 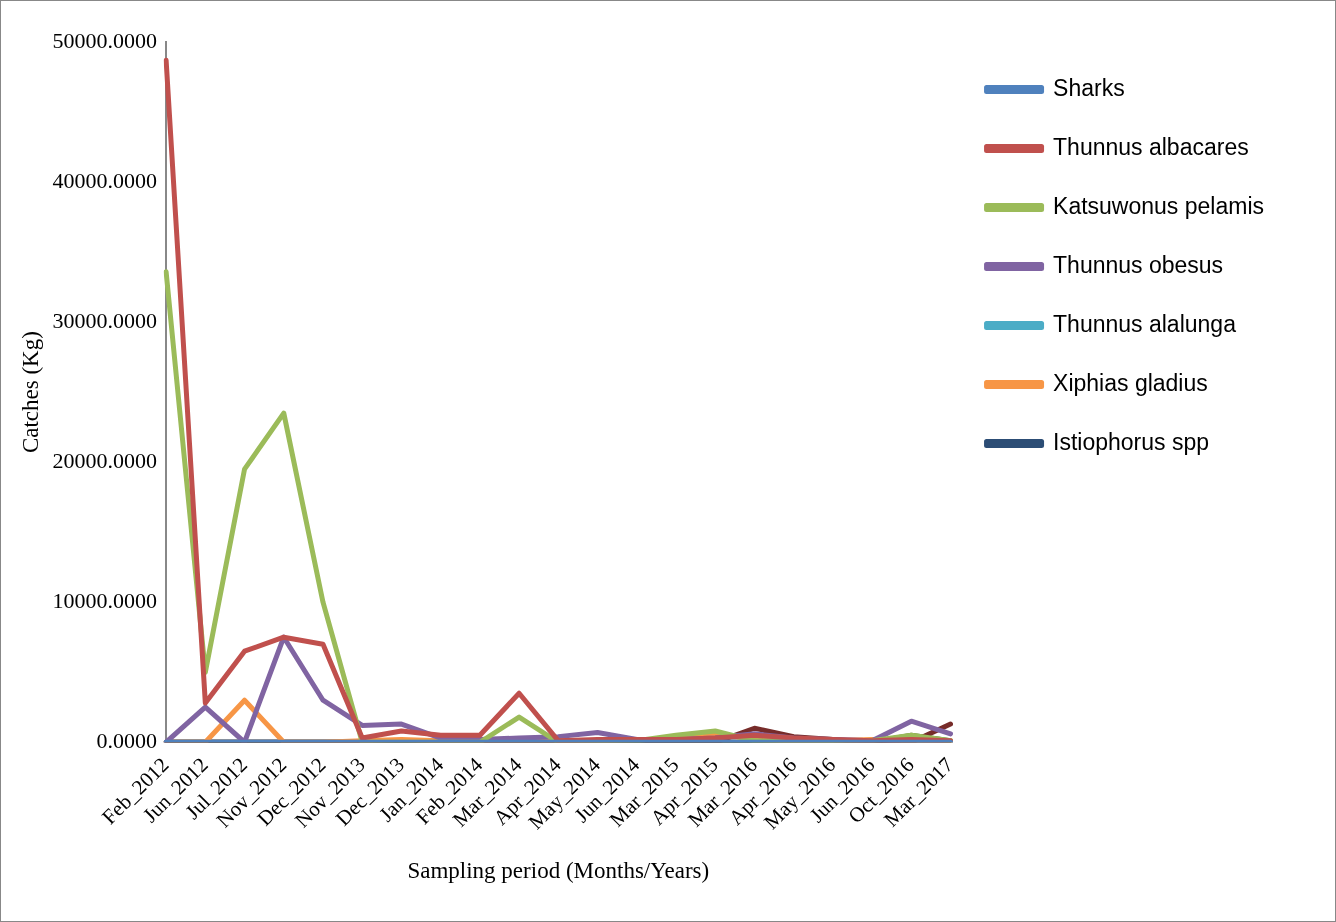 What do you see at coordinates (1159, 205) in the screenshot?
I see `legend-label: Katsuwonus pelamis` at bounding box center [1159, 205].